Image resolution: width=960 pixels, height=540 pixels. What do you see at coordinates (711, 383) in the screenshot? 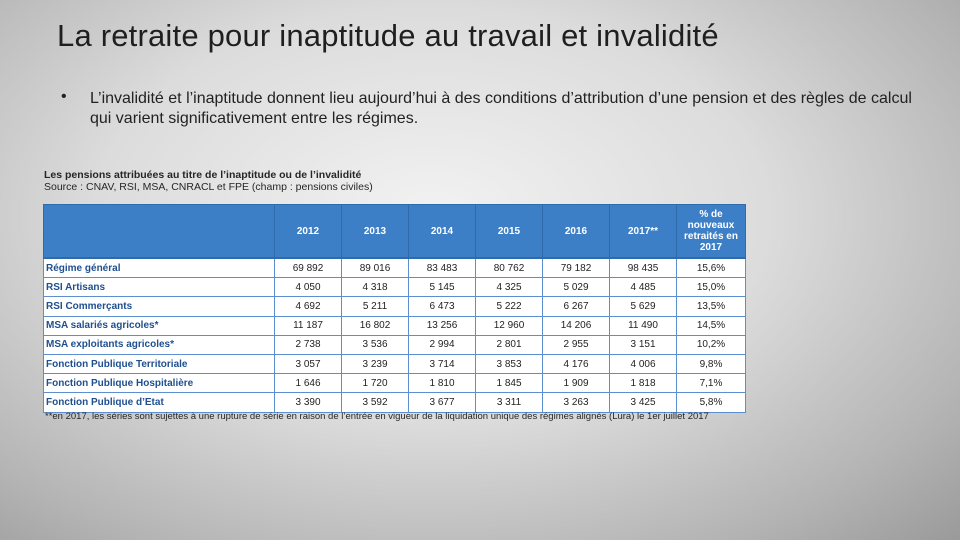
I see `table-cell: 7,1%` at bounding box center [711, 383].